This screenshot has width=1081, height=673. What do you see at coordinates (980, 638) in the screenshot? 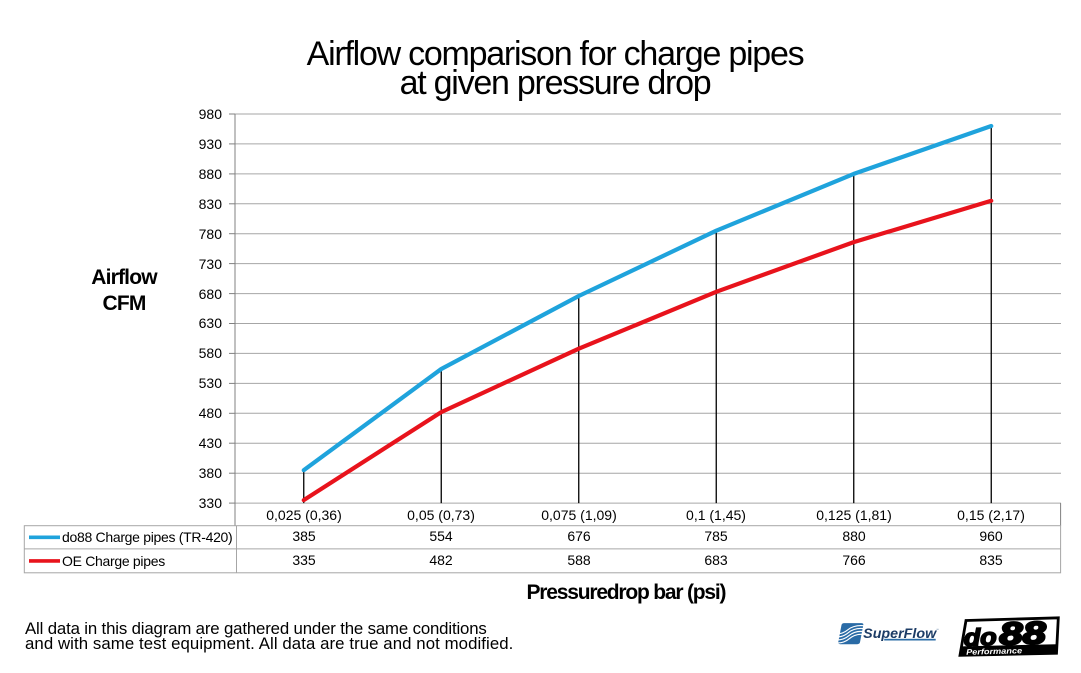
I see `svg-text: do` at bounding box center [980, 638].